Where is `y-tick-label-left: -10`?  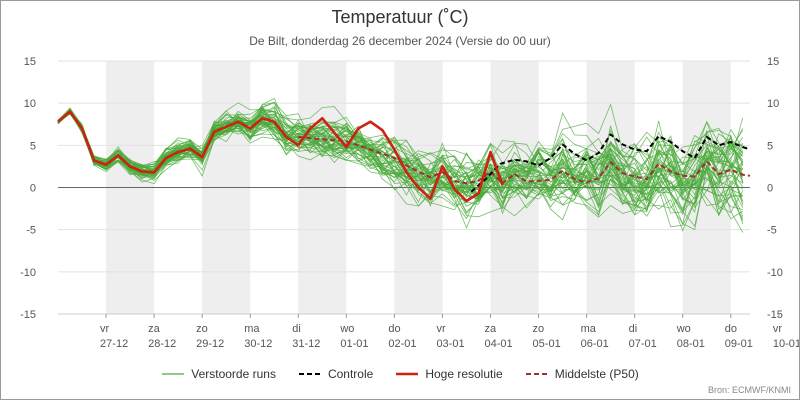
y-tick-label-left: -10 is located at coordinates (28, 273).